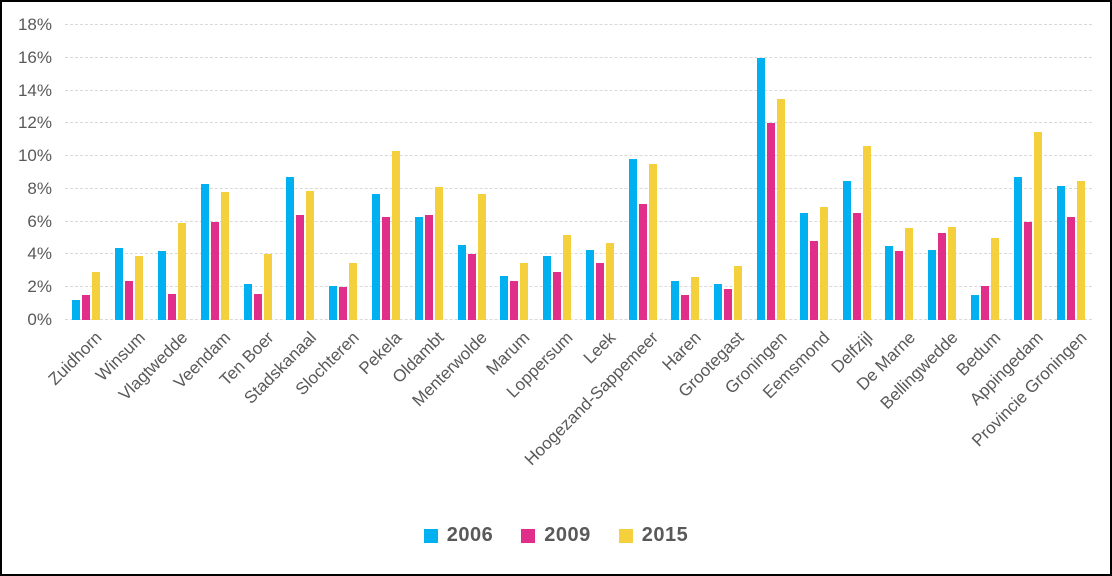 The image size is (1112, 576). What do you see at coordinates (567, 277) in the screenshot?
I see `bar-loppersum-2015` at bounding box center [567, 277].